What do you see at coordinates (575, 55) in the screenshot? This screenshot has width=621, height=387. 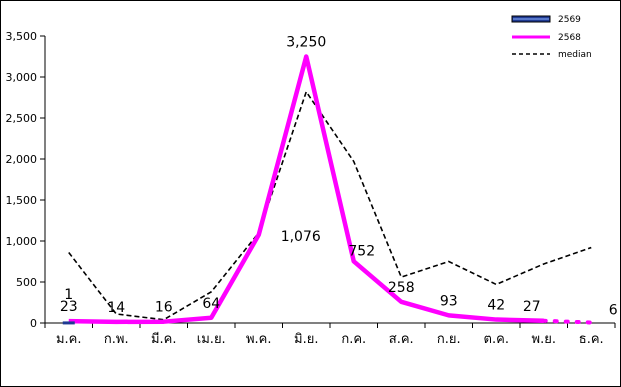 I see `legend-label: median` at bounding box center [575, 55].